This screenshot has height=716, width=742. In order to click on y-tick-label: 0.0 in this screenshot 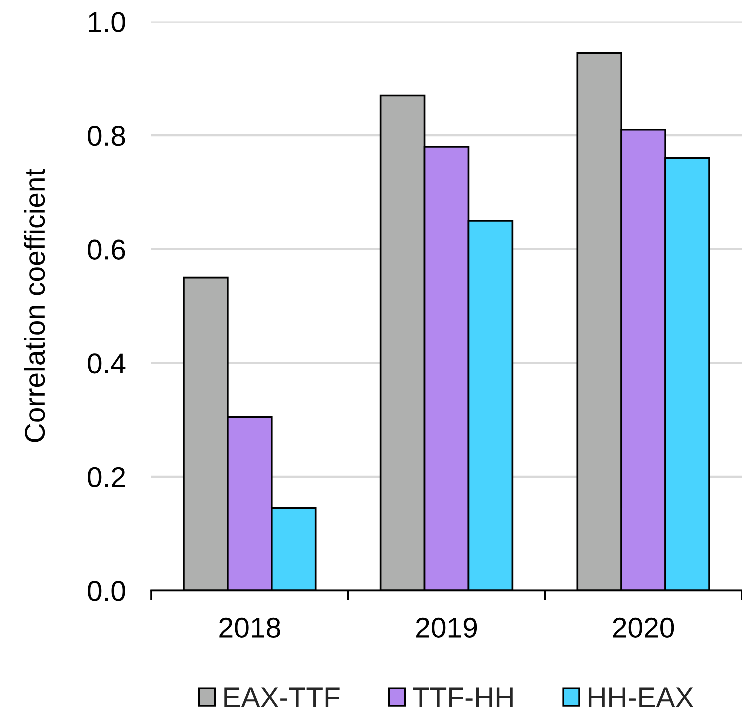, I will do `click(107, 591)`.